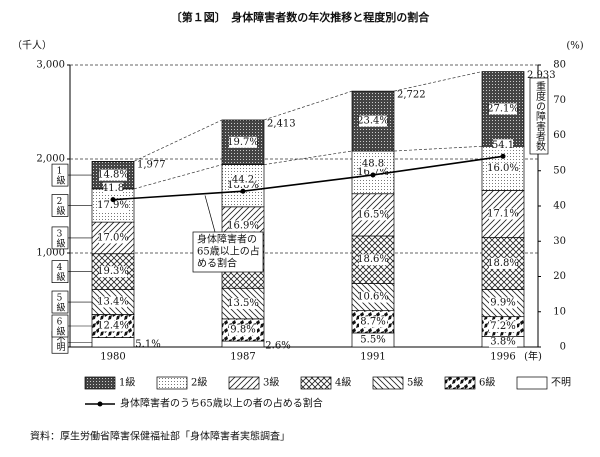  I want to click on legend-label: 身体障害者のうち65歳以上の者の占める割合, so click(221, 403).